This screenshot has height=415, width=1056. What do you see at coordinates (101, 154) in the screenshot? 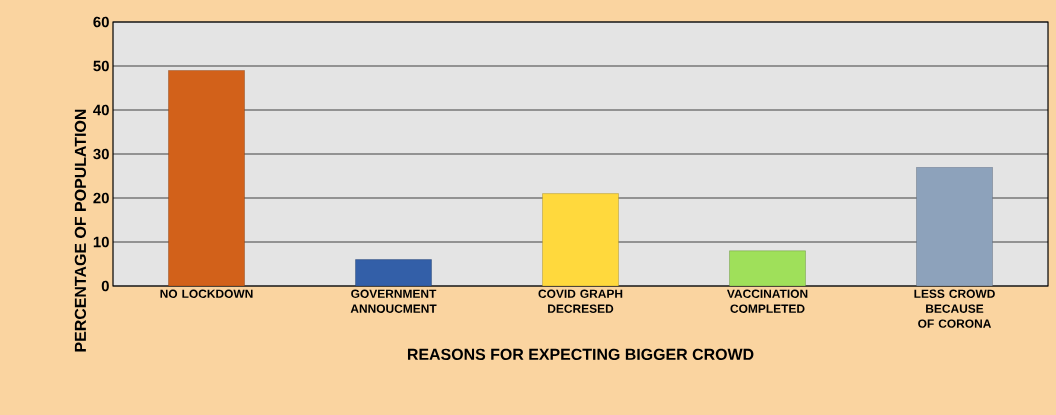
I see `y-tick-label: 30` at bounding box center [101, 154].